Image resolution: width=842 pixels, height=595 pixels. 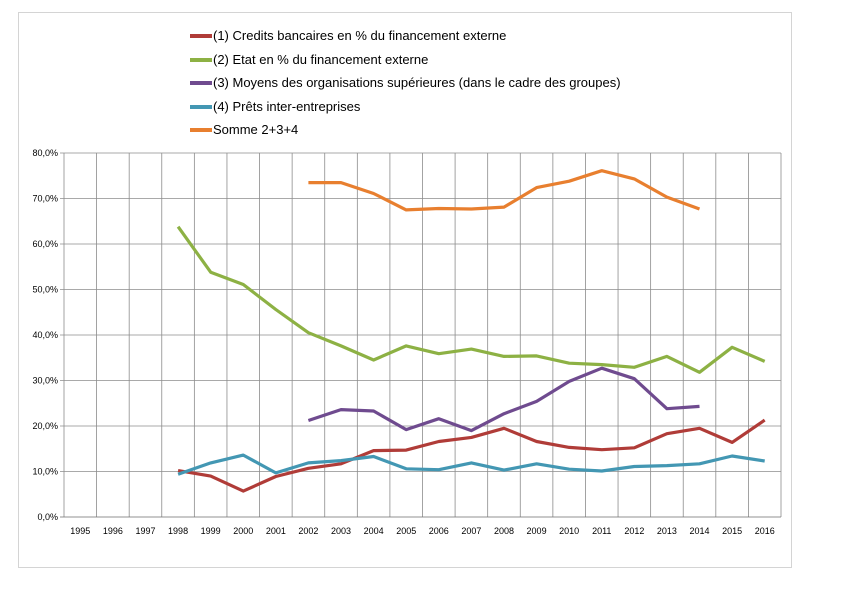 I want to click on x-tick-label: 2004, so click(x=374, y=531).